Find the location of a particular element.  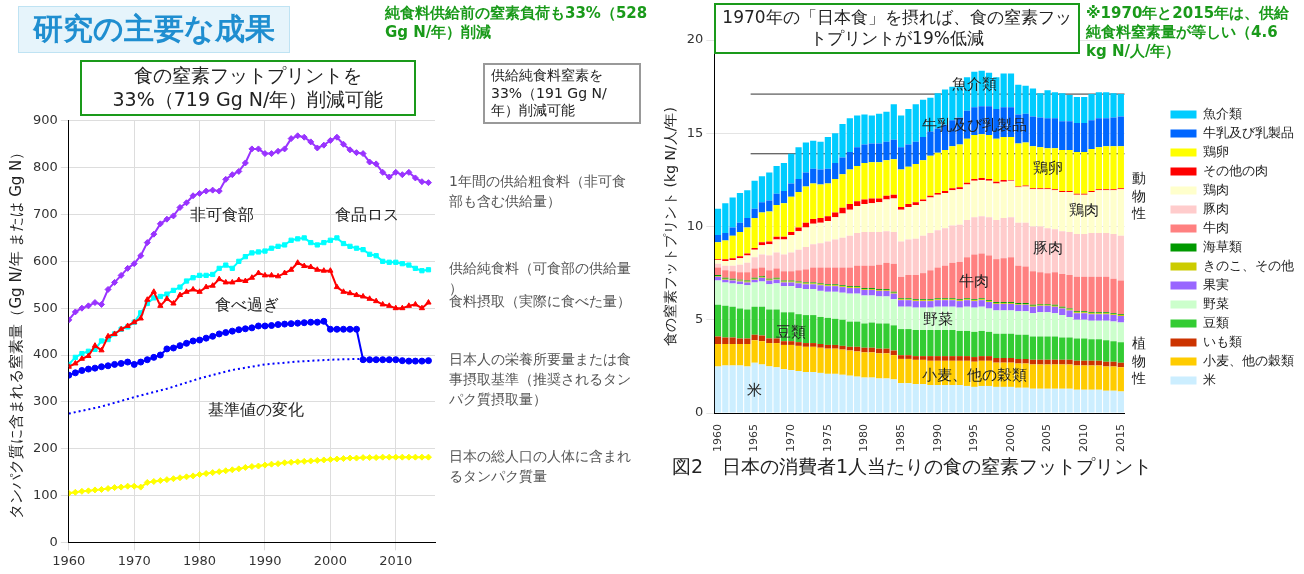

text: 植物性 is located at coordinates (1139, 361).